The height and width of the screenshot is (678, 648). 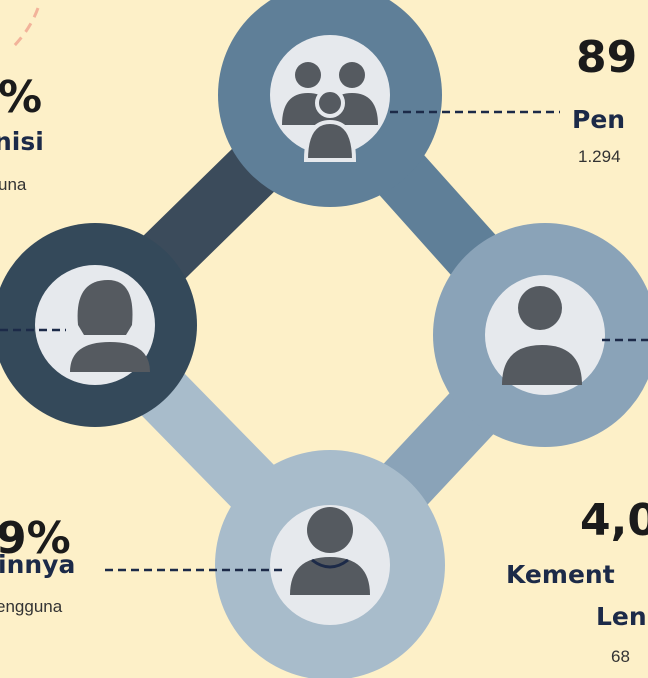 I want to click on label: innya, so click(x=37, y=564).